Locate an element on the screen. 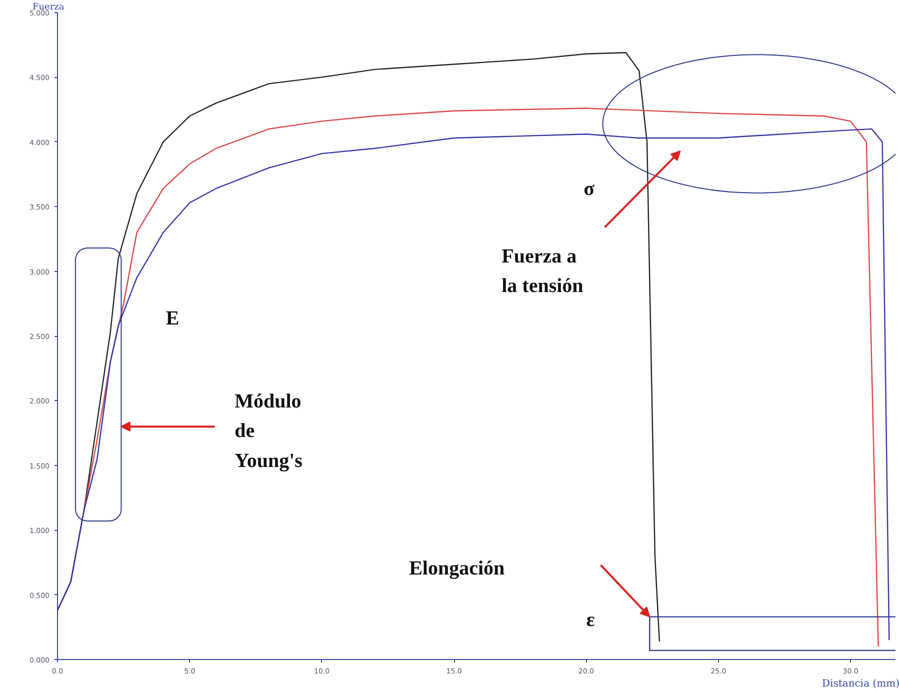  annotation: E is located at coordinates (173, 319).